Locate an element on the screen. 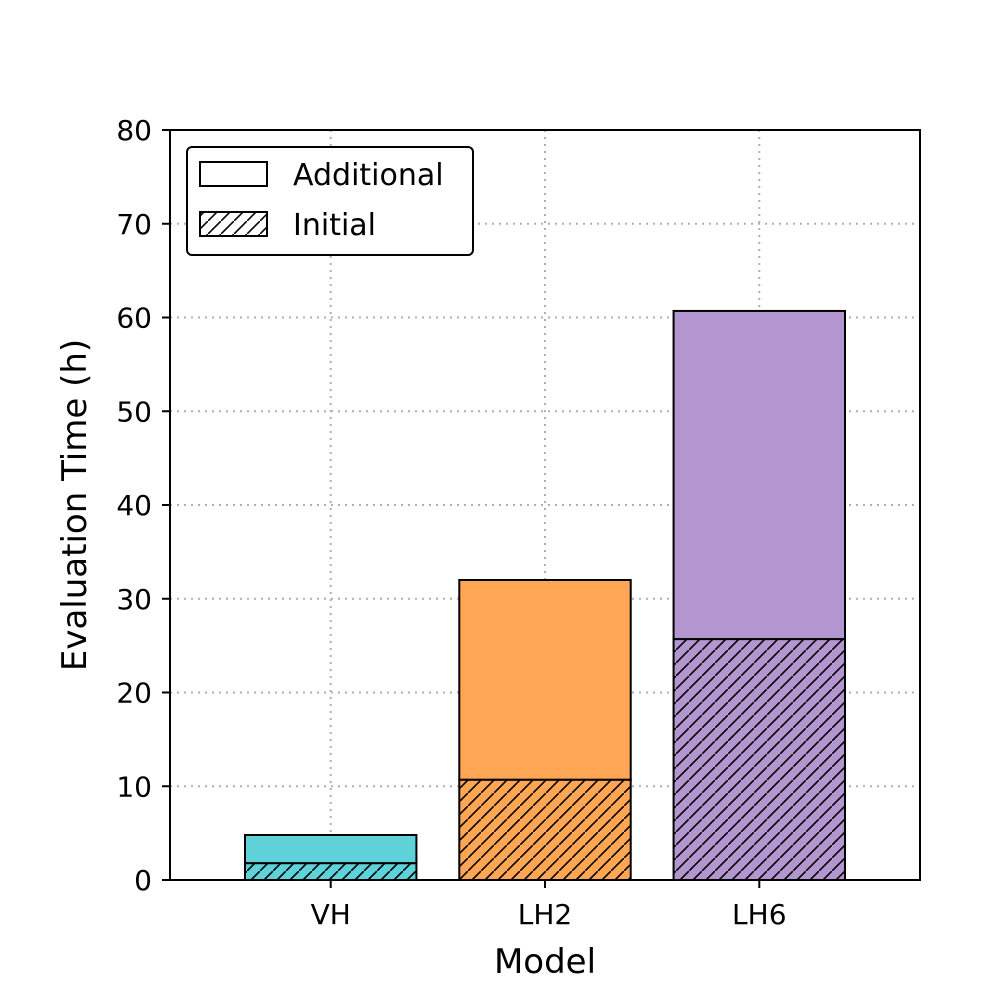 This screenshot has width=1000, height=1000. x-tick-label: VH is located at coordinates (331, 914).